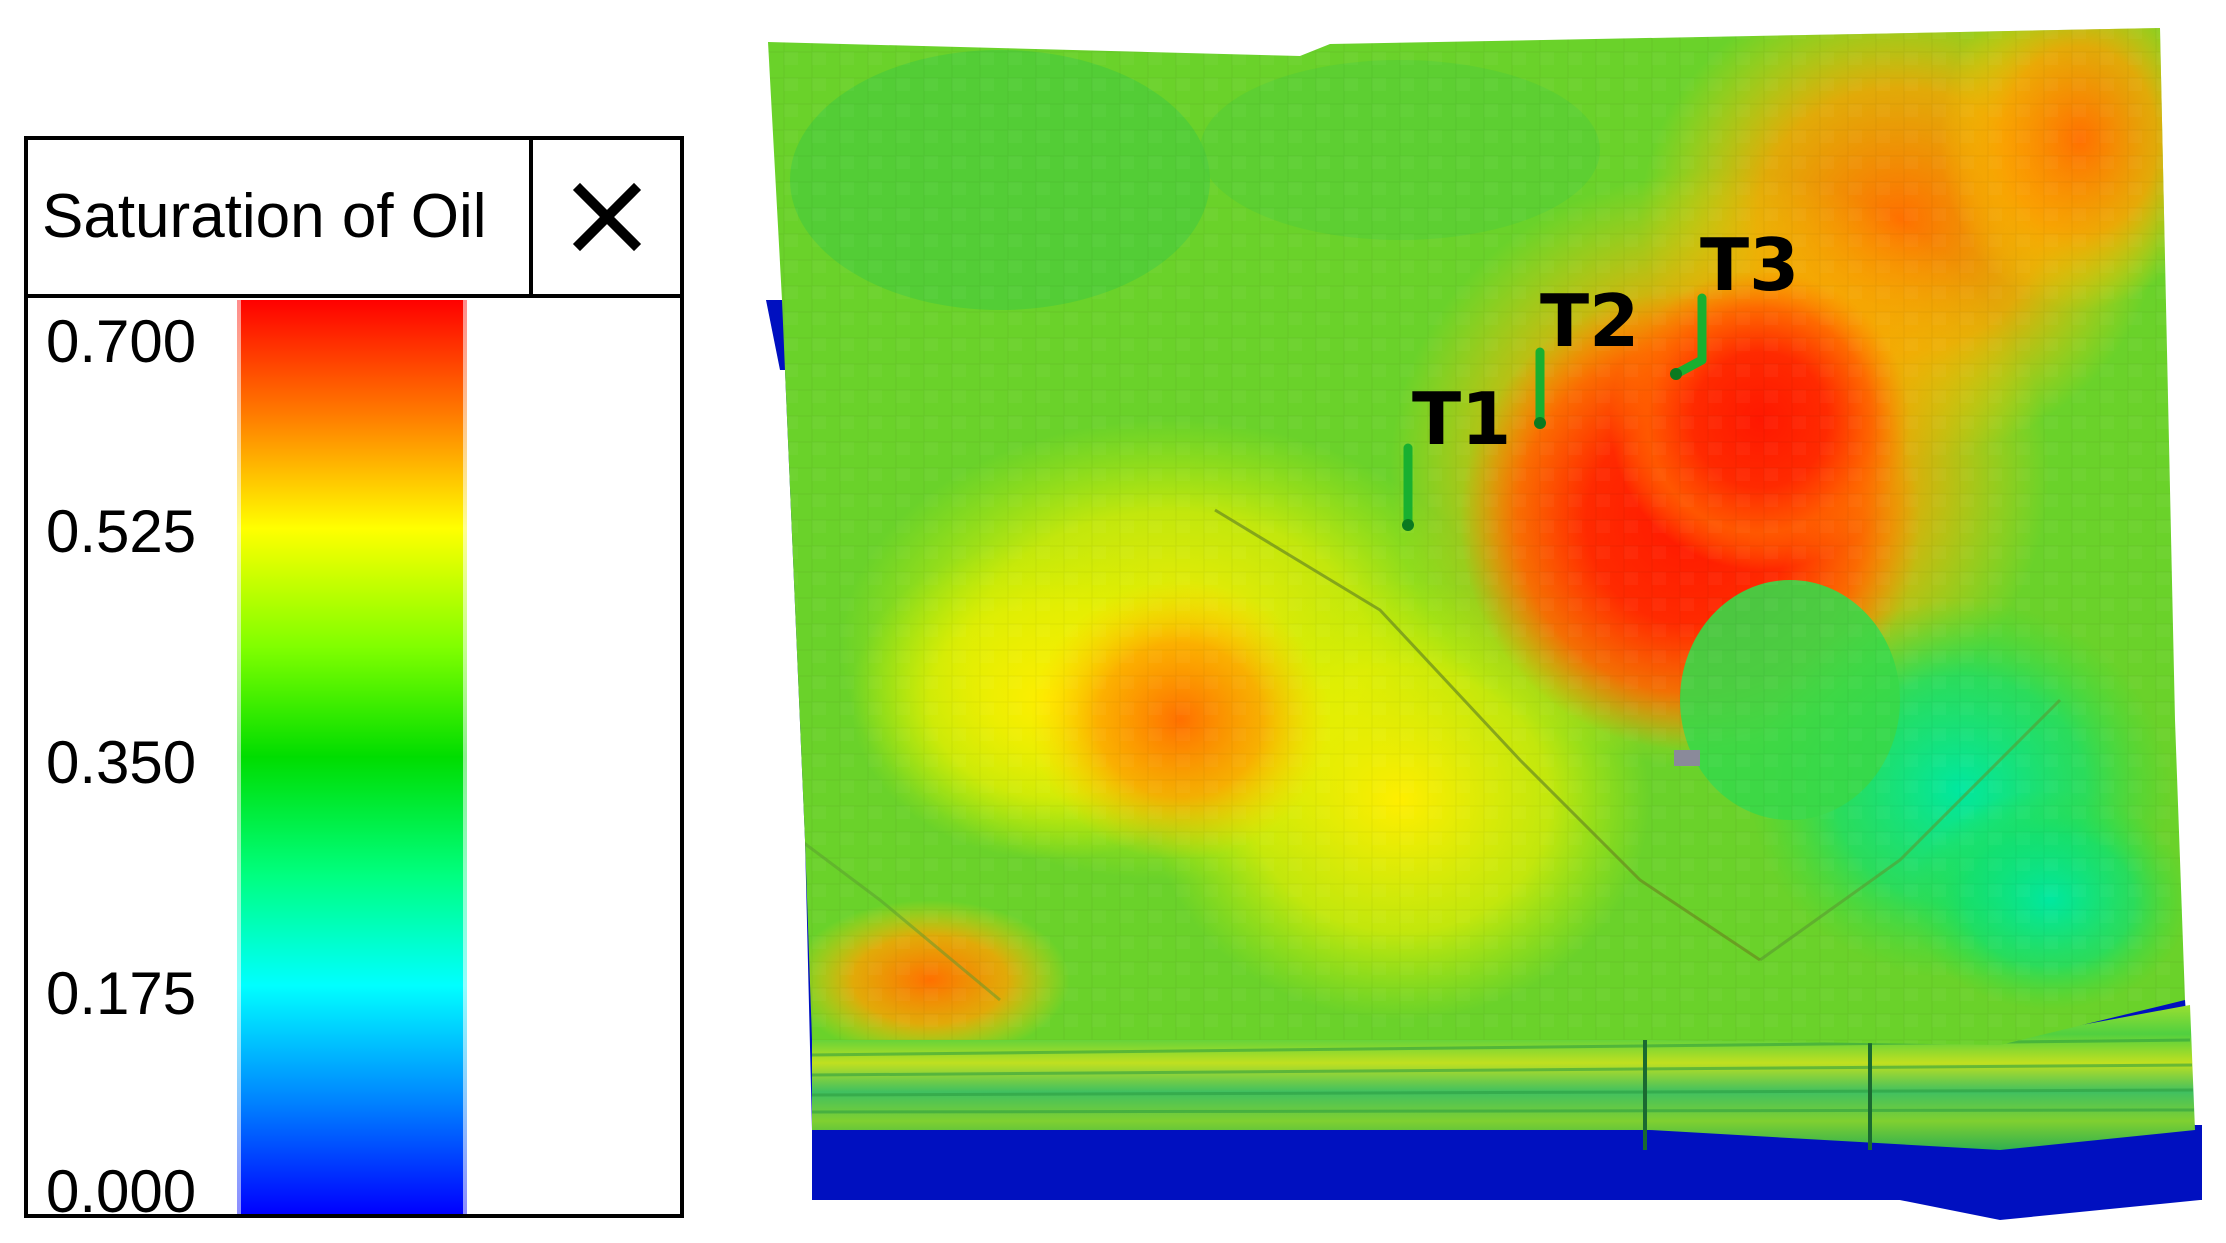  Describe the element at coordinates (1688, 336) in the screenshot. I see `well-t3` at that location.